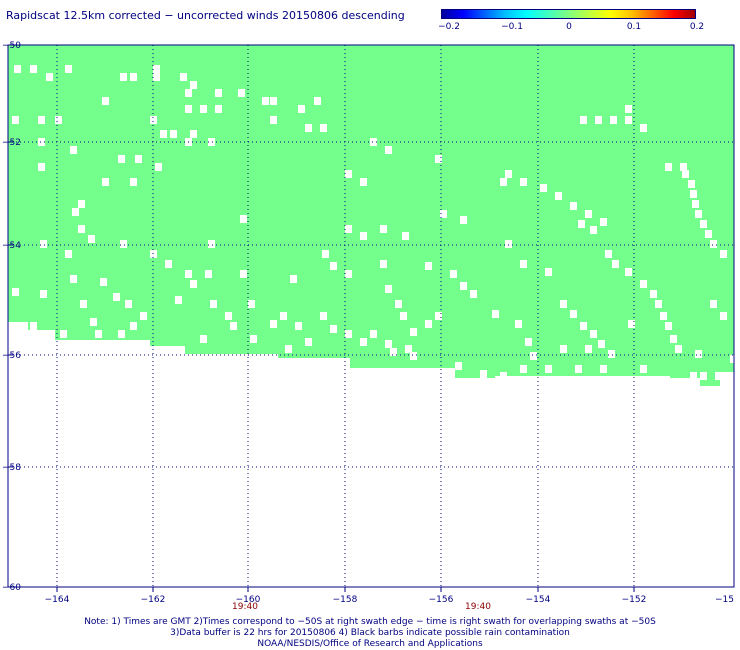 The width and height of the screenshot is (740, 650). I want to click on colorbar-tick-label: 0.2, so click(697, 27).